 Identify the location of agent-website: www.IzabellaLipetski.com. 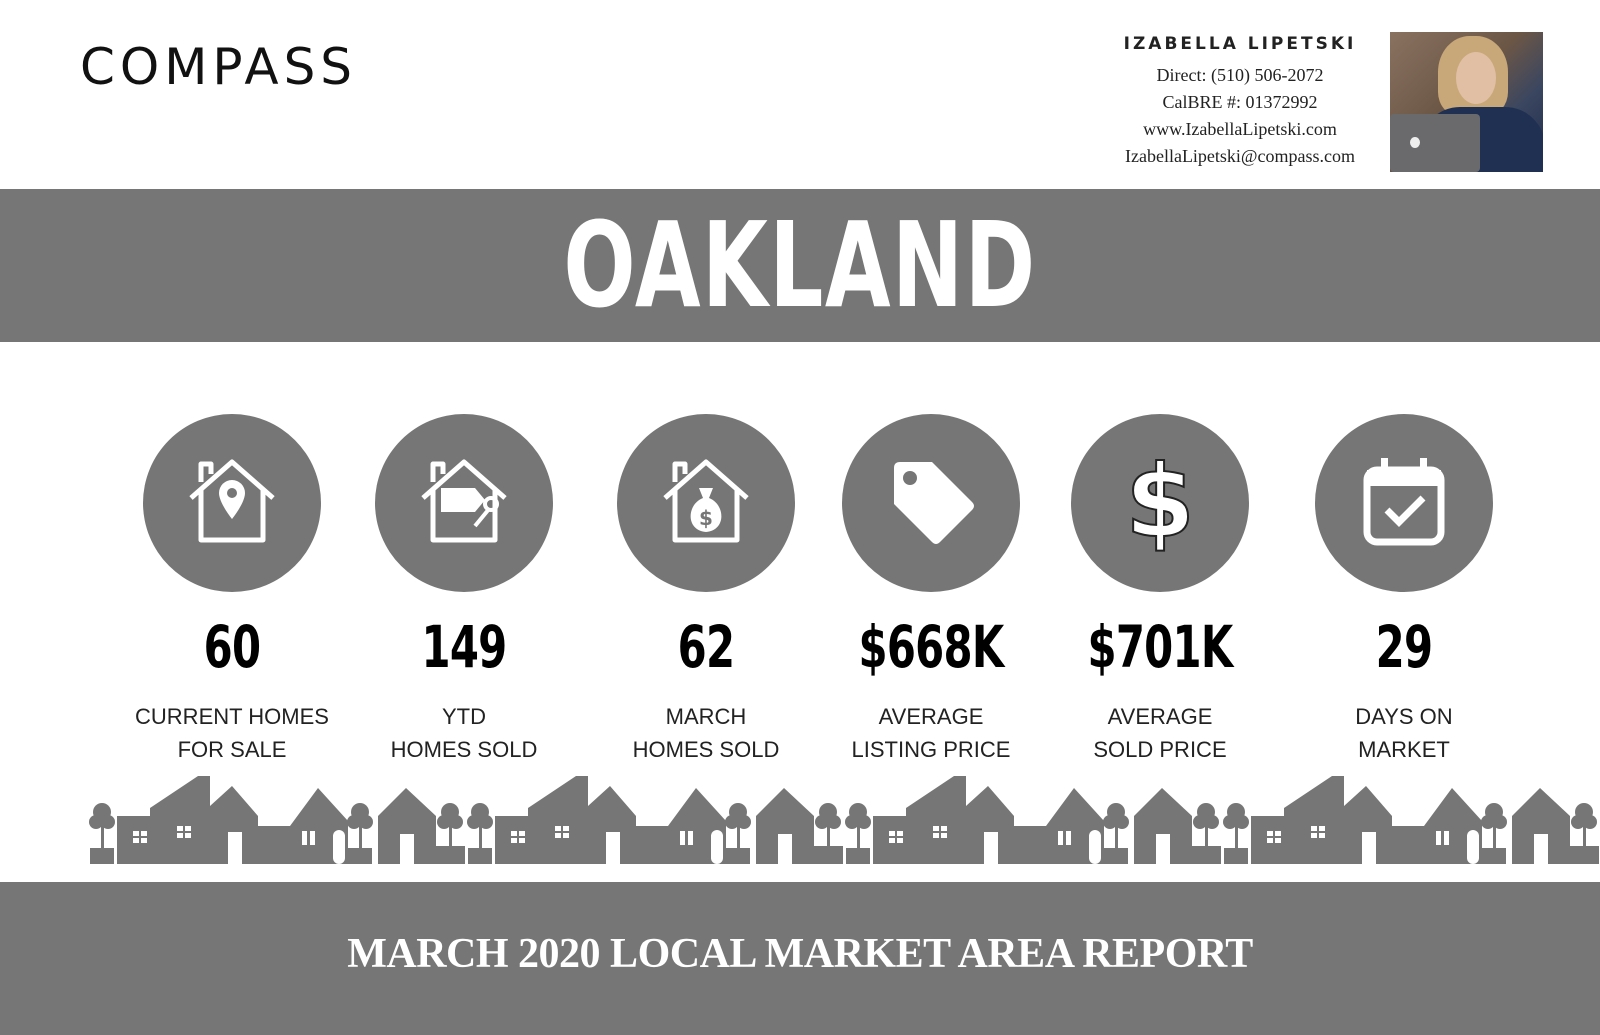
(1240, 129).